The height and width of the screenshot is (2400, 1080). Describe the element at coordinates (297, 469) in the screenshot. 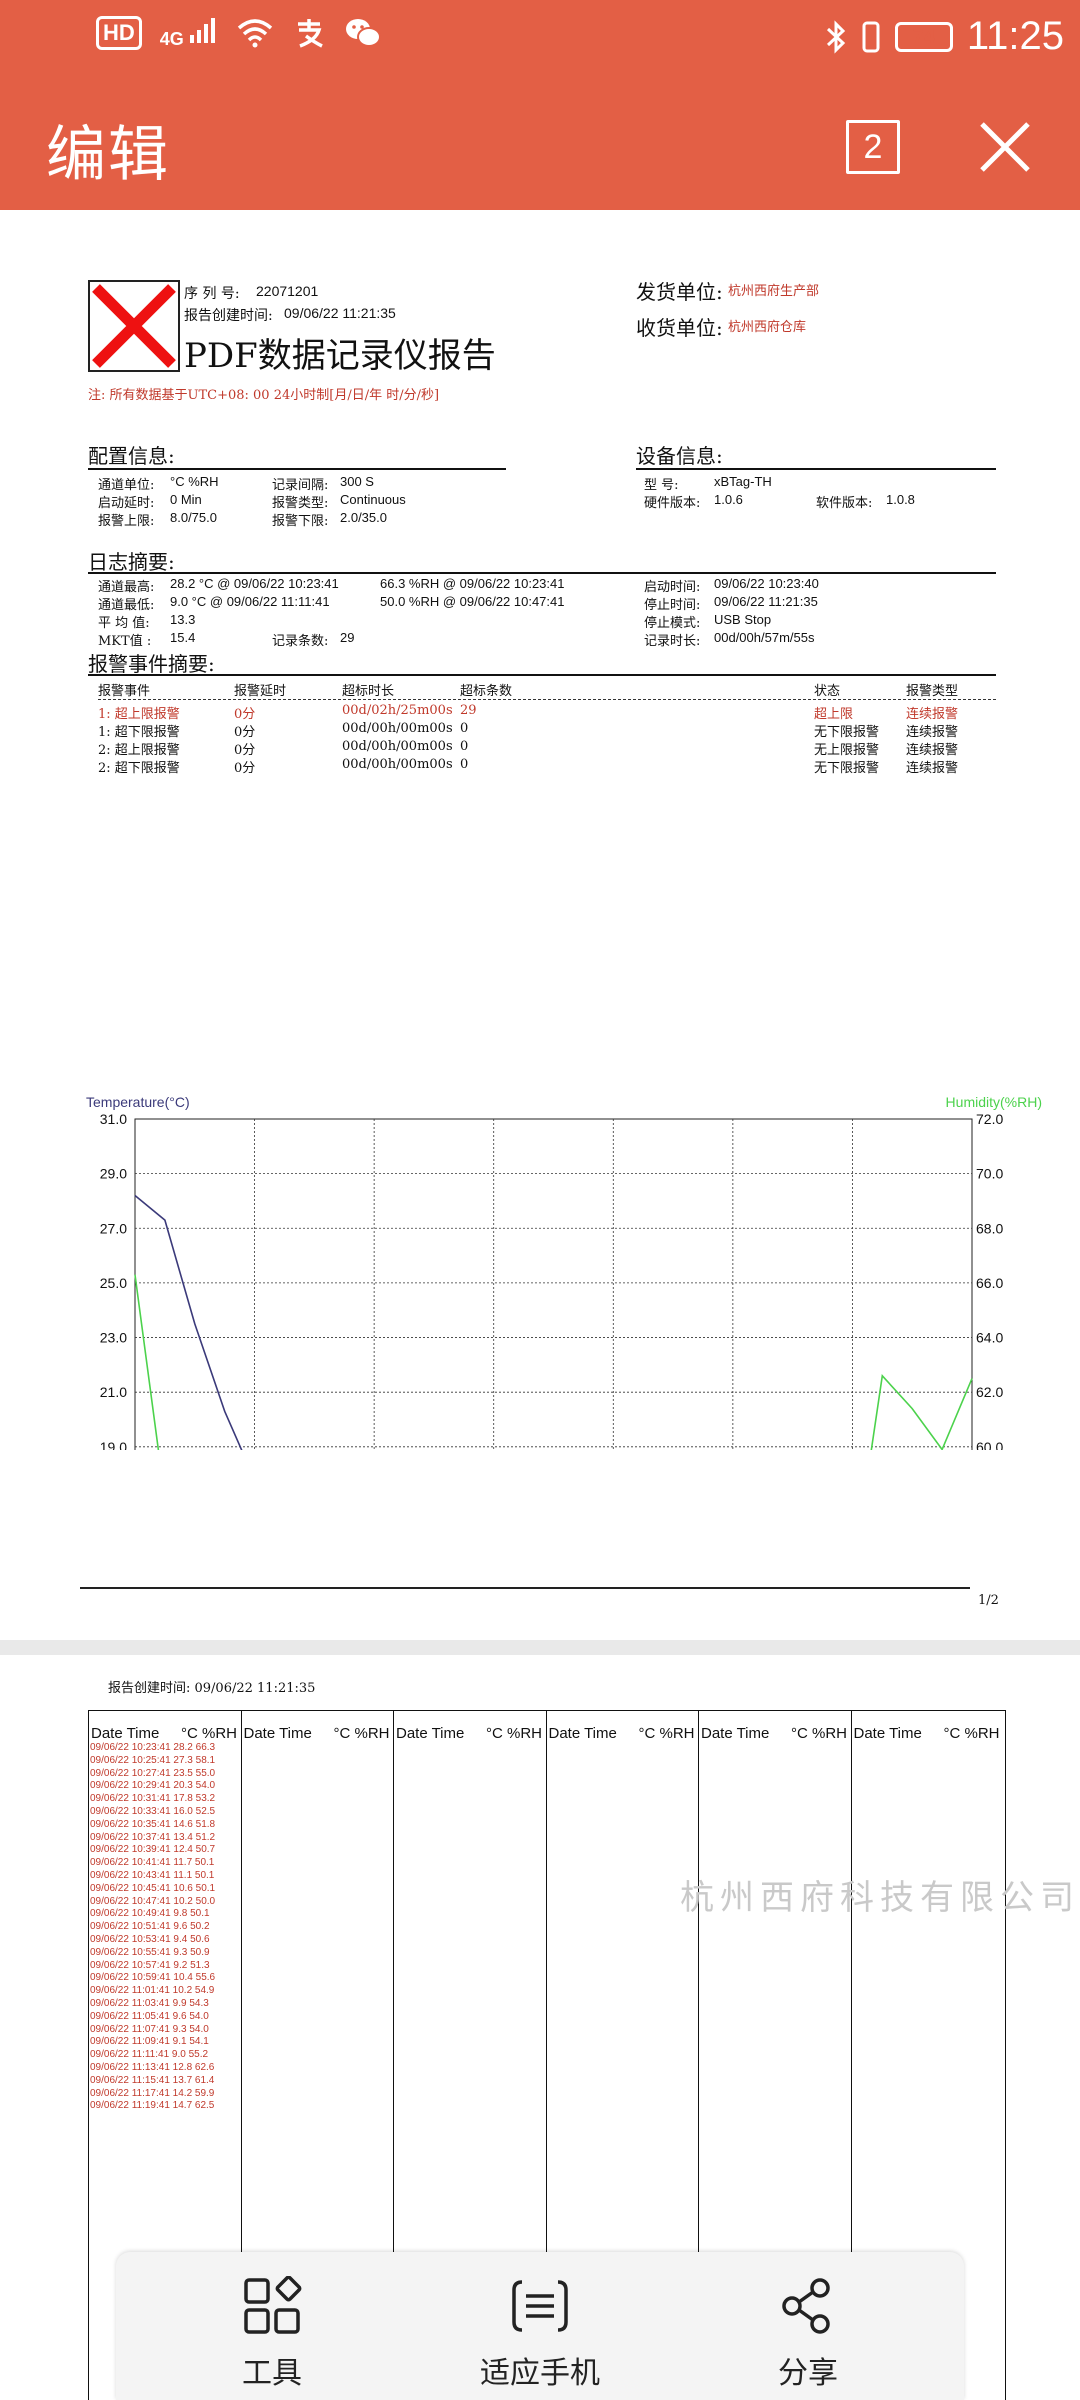

I see `config-divider` at that location.